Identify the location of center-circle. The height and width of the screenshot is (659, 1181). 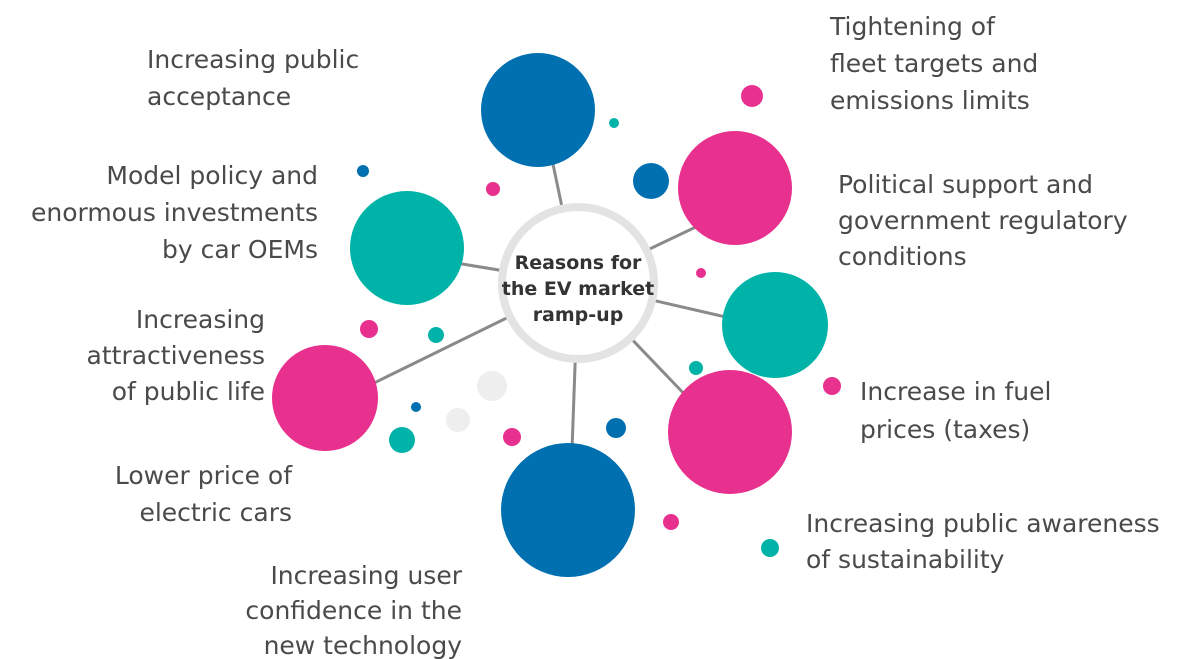
(578, 283).